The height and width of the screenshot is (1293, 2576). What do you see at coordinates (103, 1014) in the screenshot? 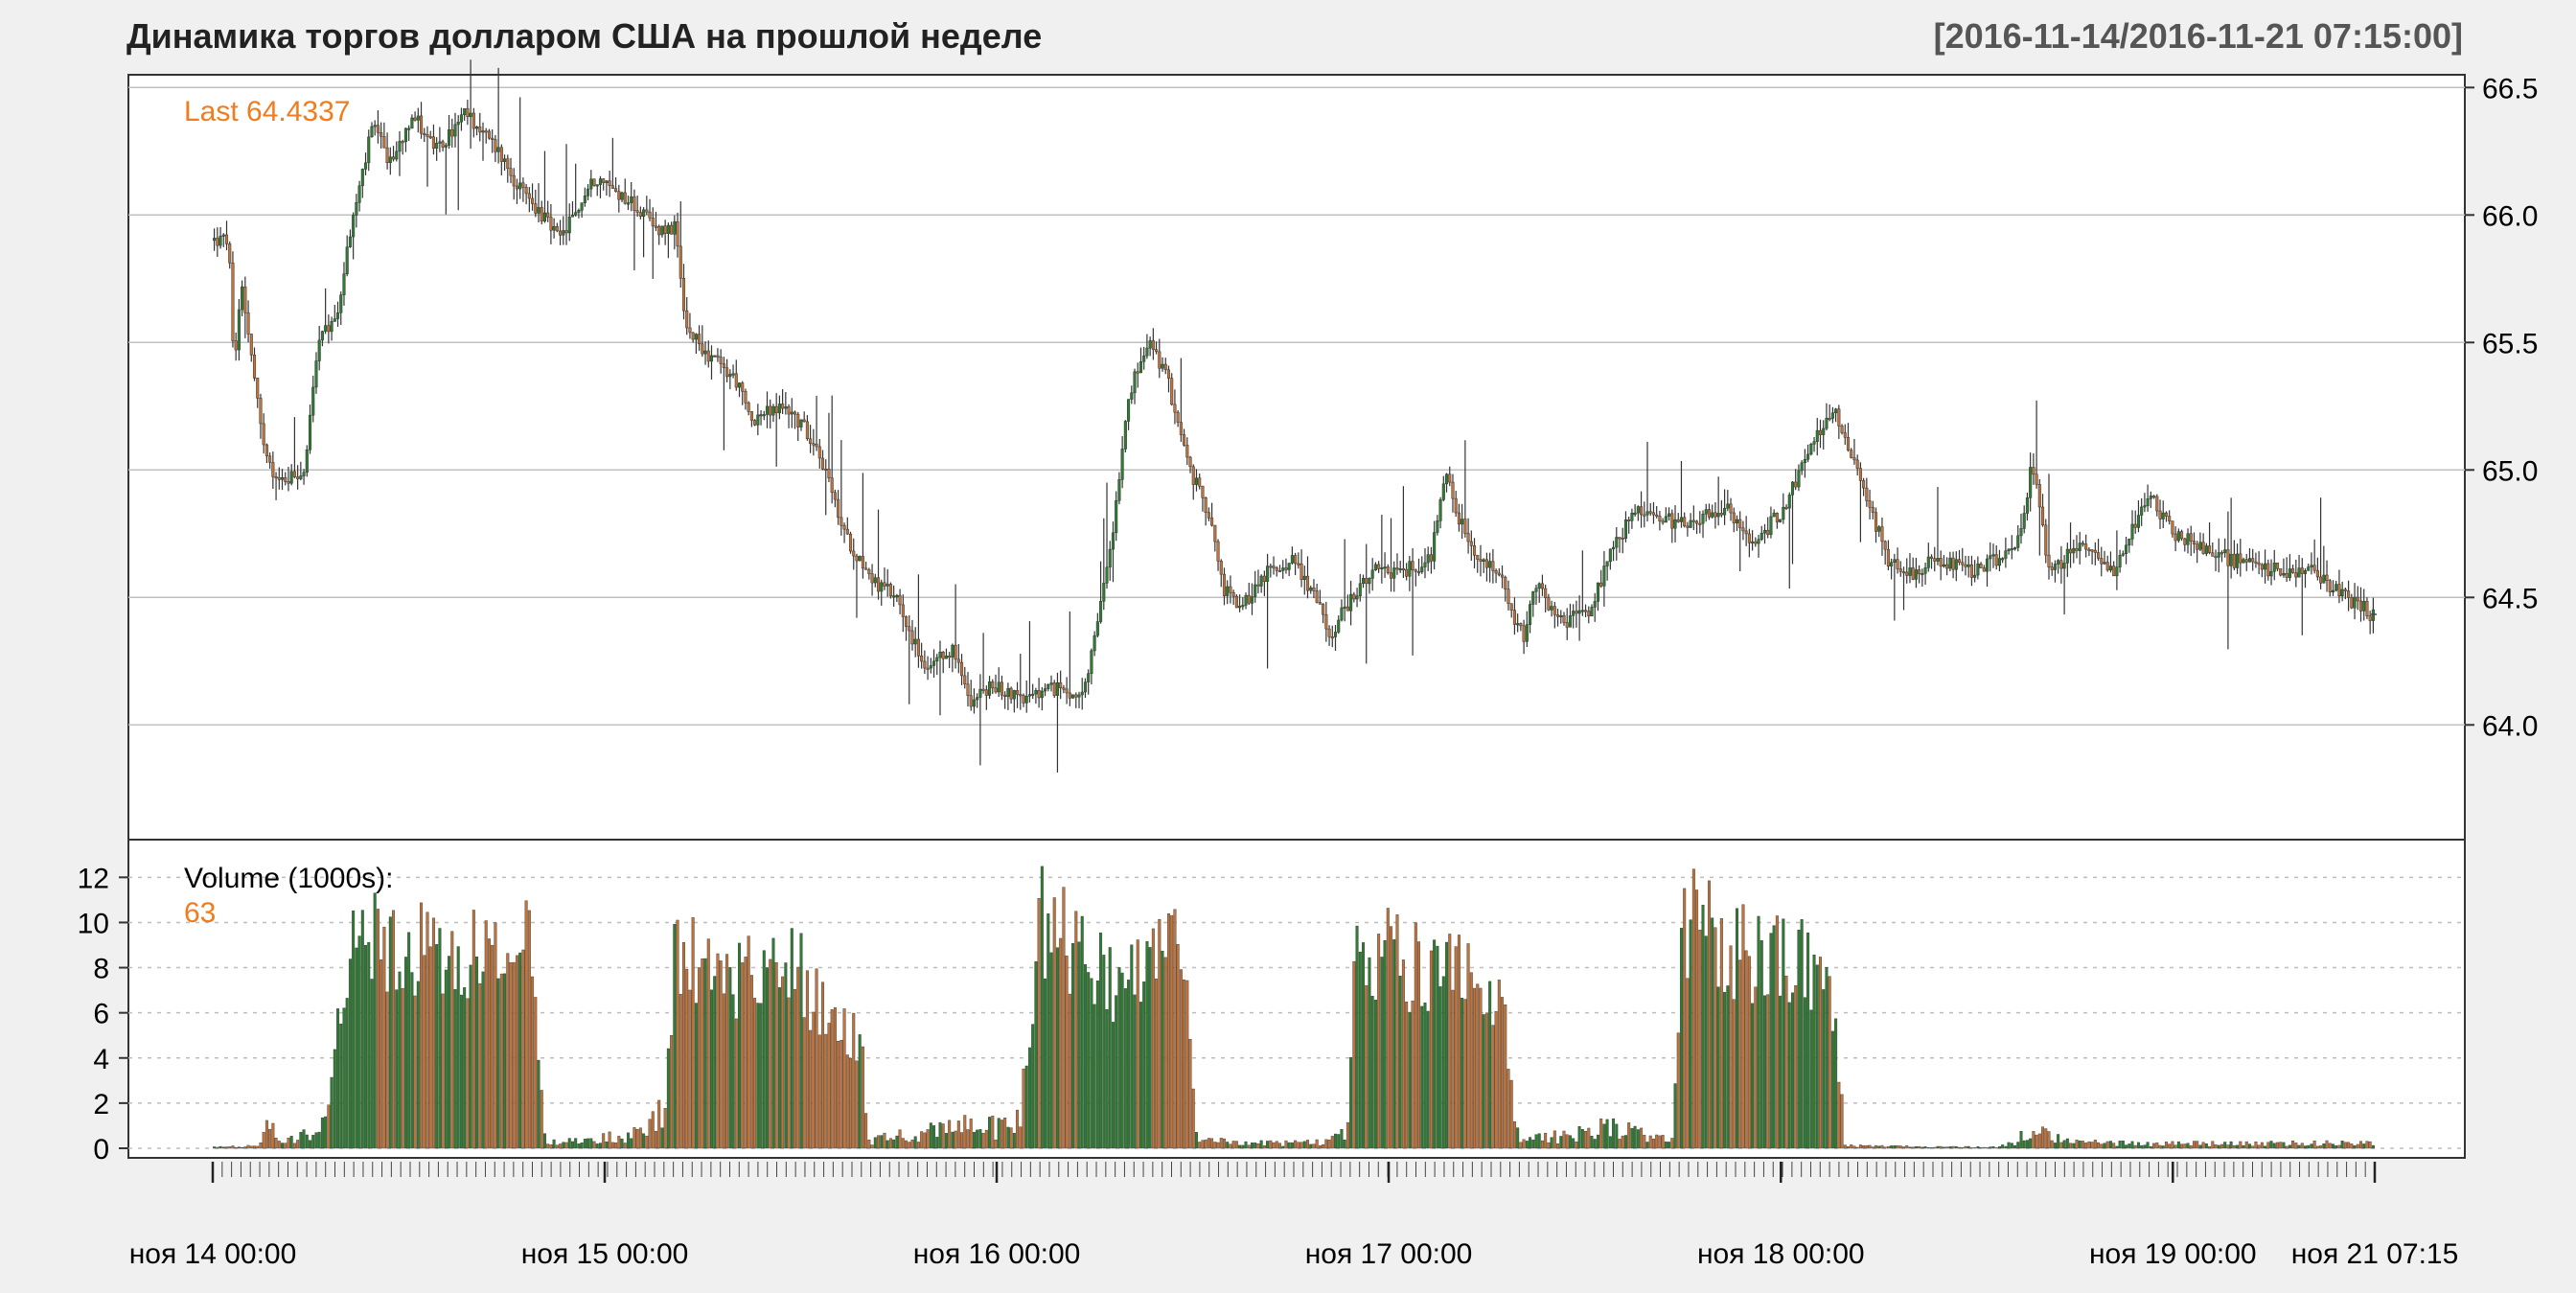
I see `volume-axis: 12 10 8 6 4 2 0` at bounding box center [103, 1014].